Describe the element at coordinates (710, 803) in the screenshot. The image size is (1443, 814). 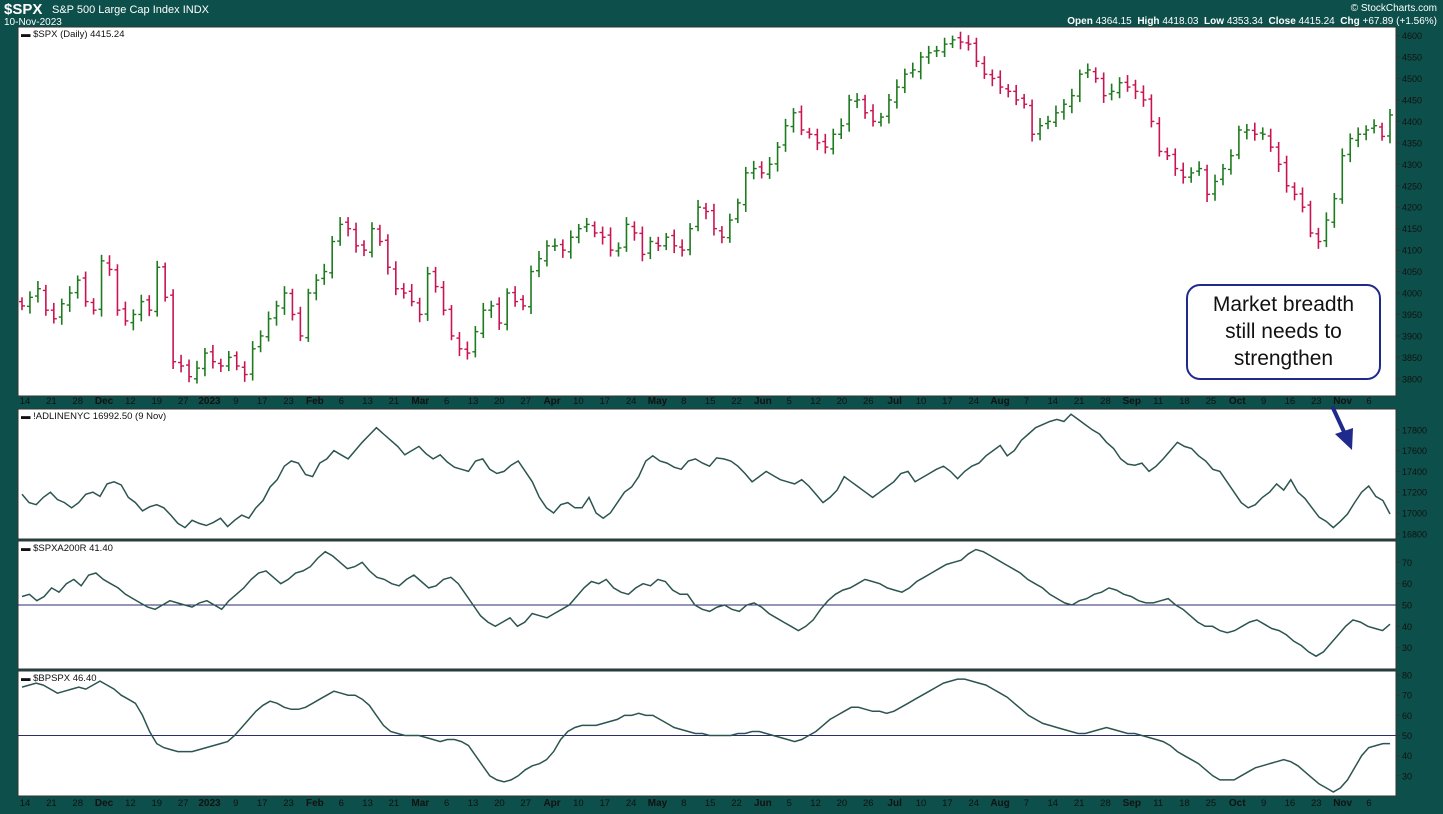
I see `x-tick-label: 15` at that location.